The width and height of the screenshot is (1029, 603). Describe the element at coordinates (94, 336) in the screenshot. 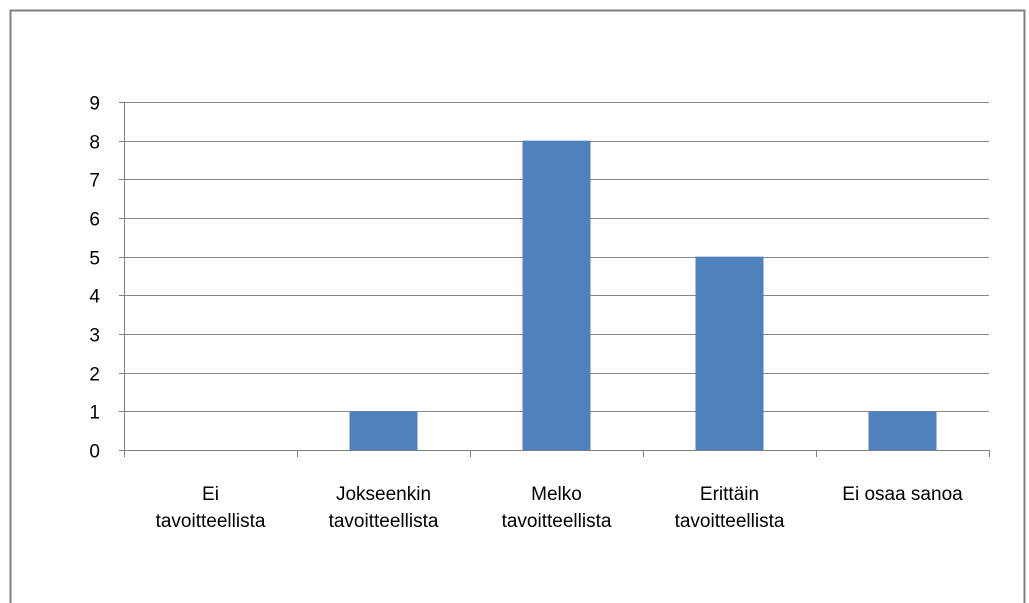

I see `y-tick-label: 3` at that location.